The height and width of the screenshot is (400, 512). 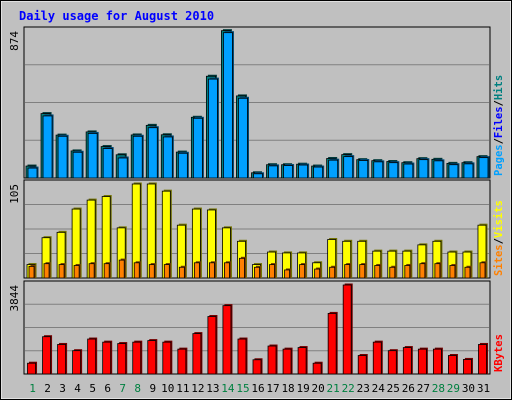 I want to click on x-label-day-28: 28, so click(x=438, y=388).